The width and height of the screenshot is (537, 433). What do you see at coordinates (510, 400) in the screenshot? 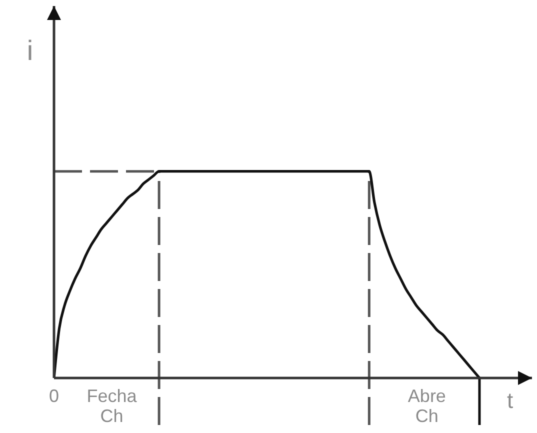
I see `x-axis-title: t` at bounding box center [510, 400].